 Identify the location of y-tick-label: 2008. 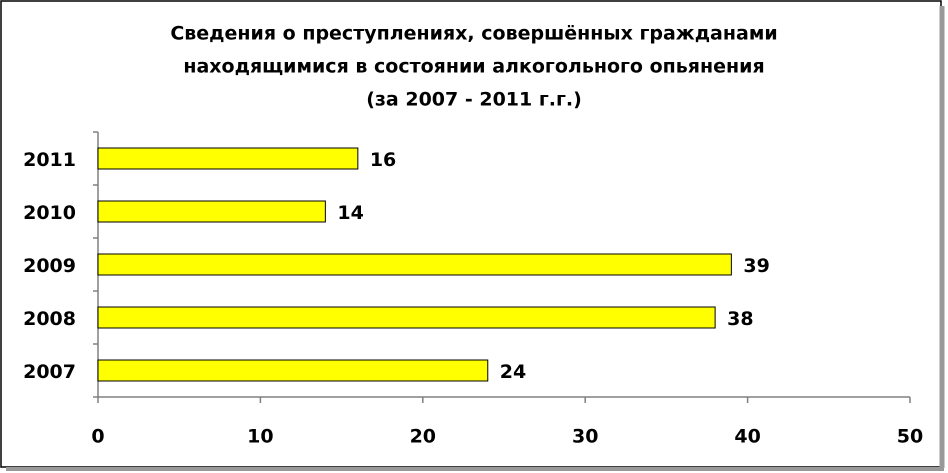
(49, 319).